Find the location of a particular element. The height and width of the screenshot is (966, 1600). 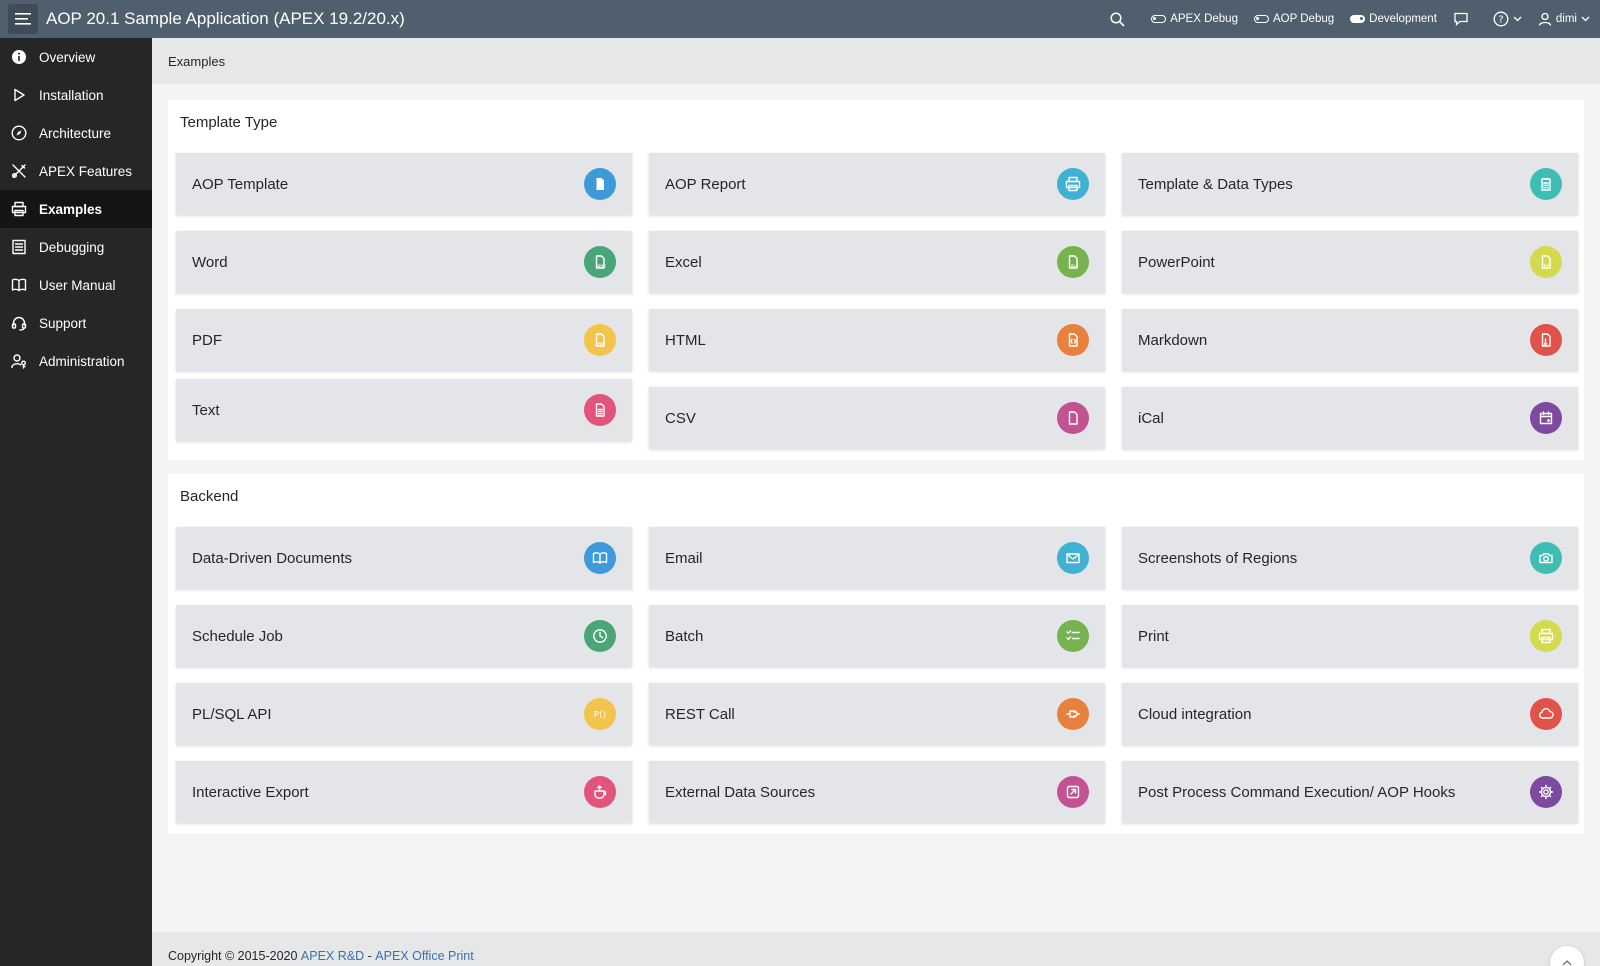

card-markdown: Markdown is located at coordinates (1350, 340).